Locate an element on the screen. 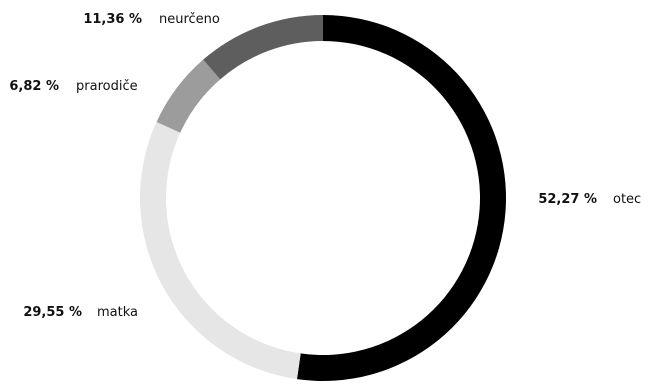 This screenshot has width=648, height=387. slice-category-label: otec is located at coordinates (627, 199).